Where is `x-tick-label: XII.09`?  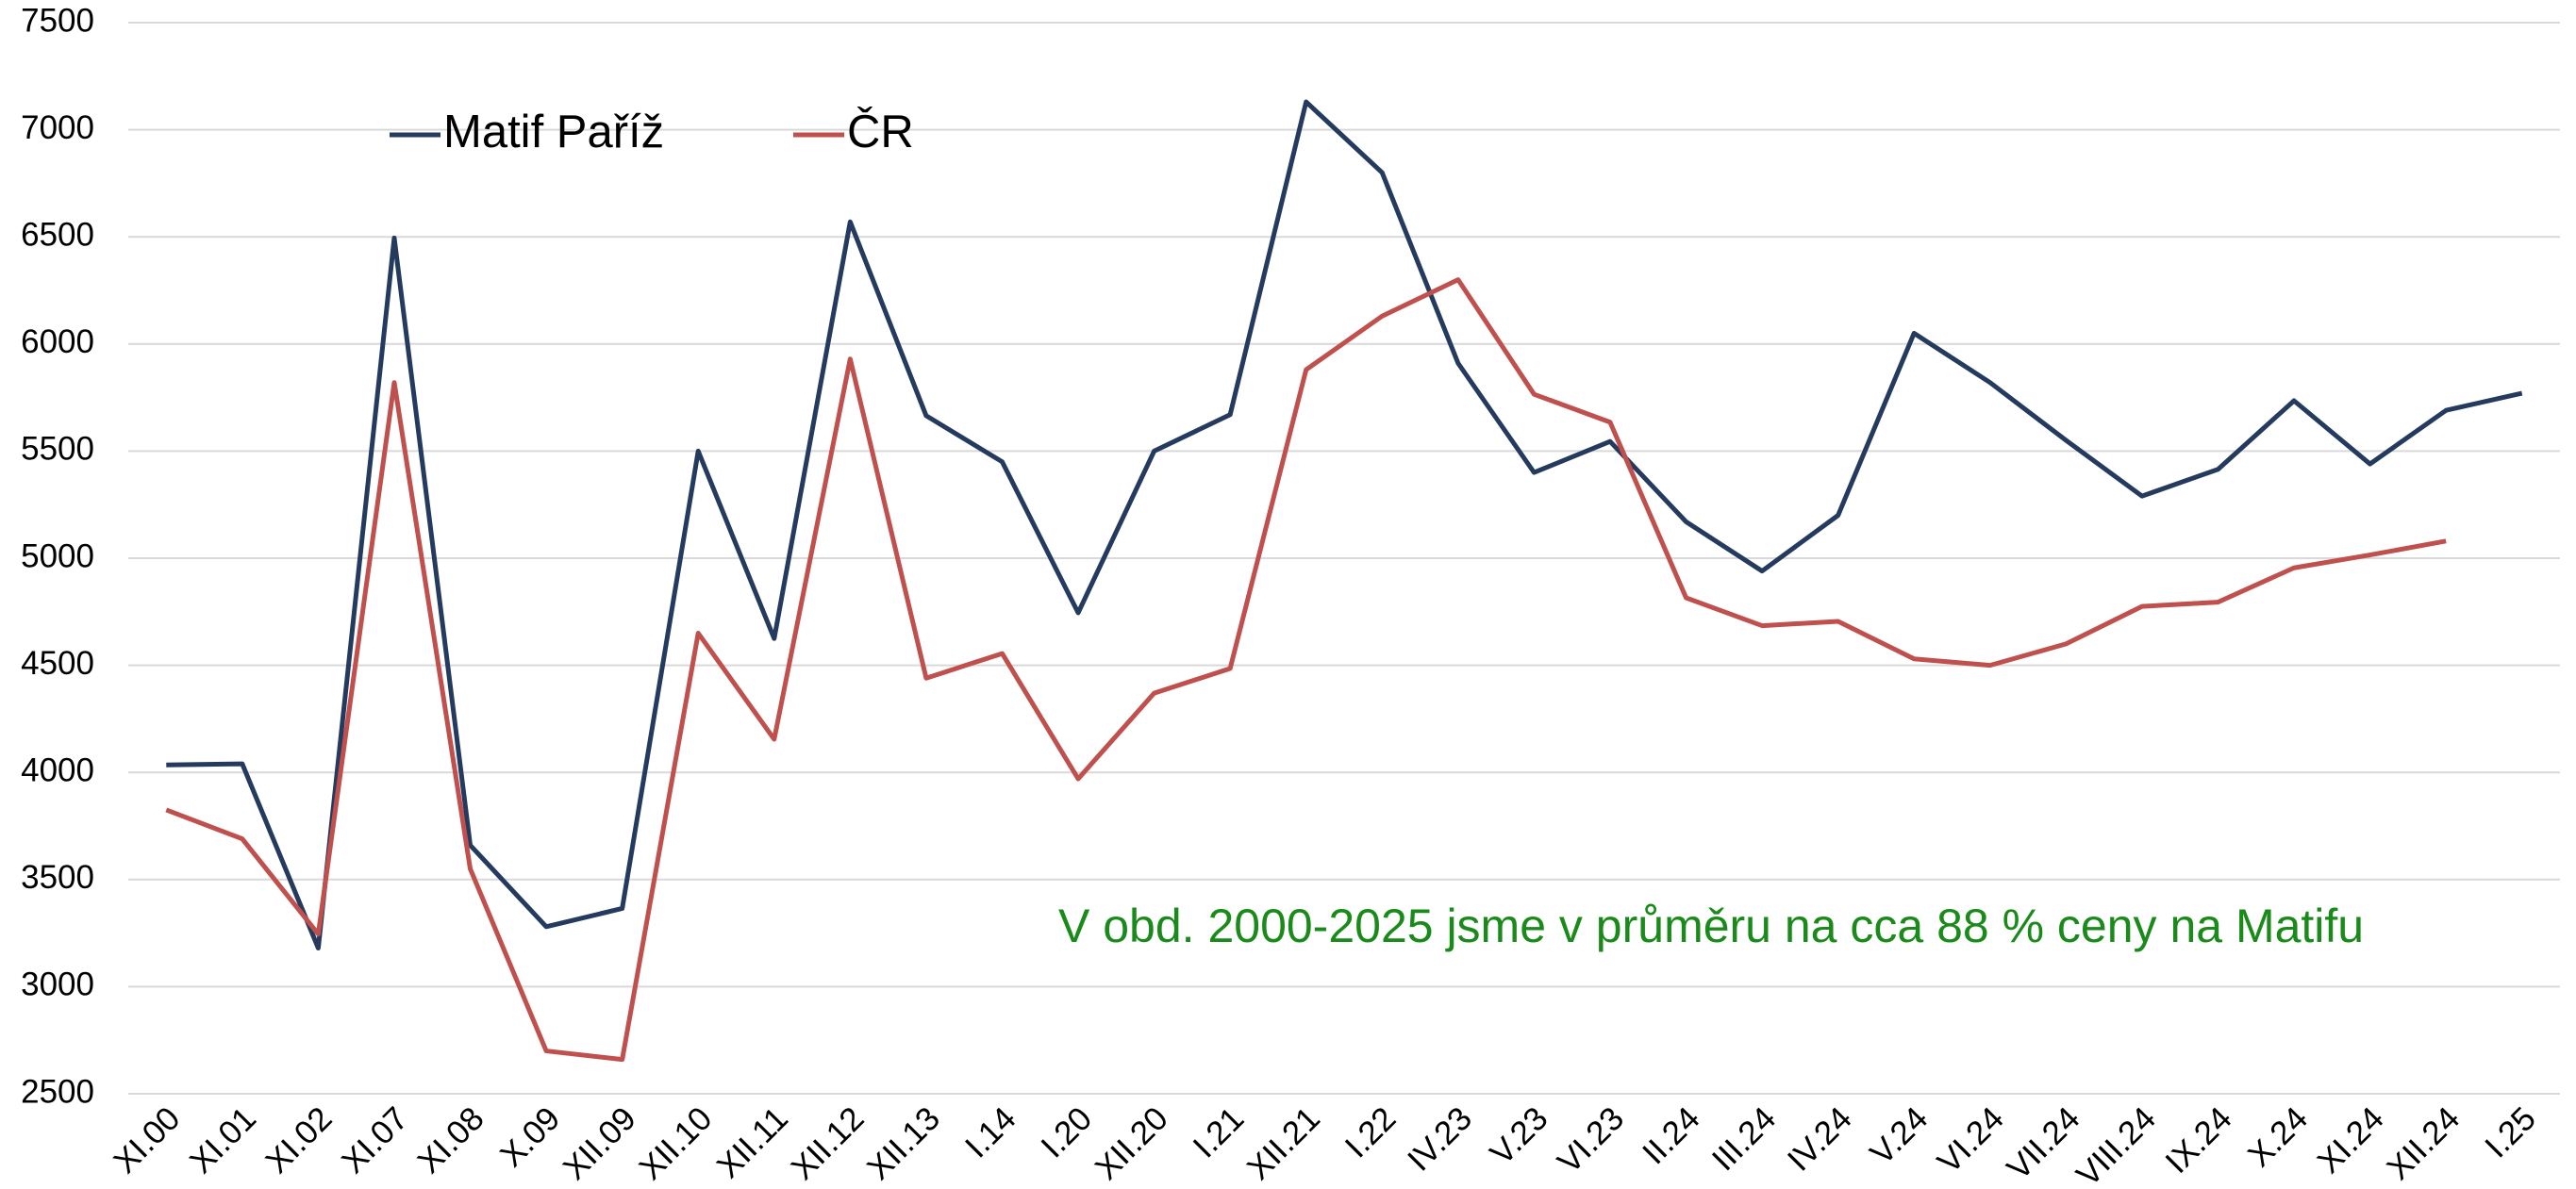
x-tick-label: XII.09 is located at coordinates (600, 1143).